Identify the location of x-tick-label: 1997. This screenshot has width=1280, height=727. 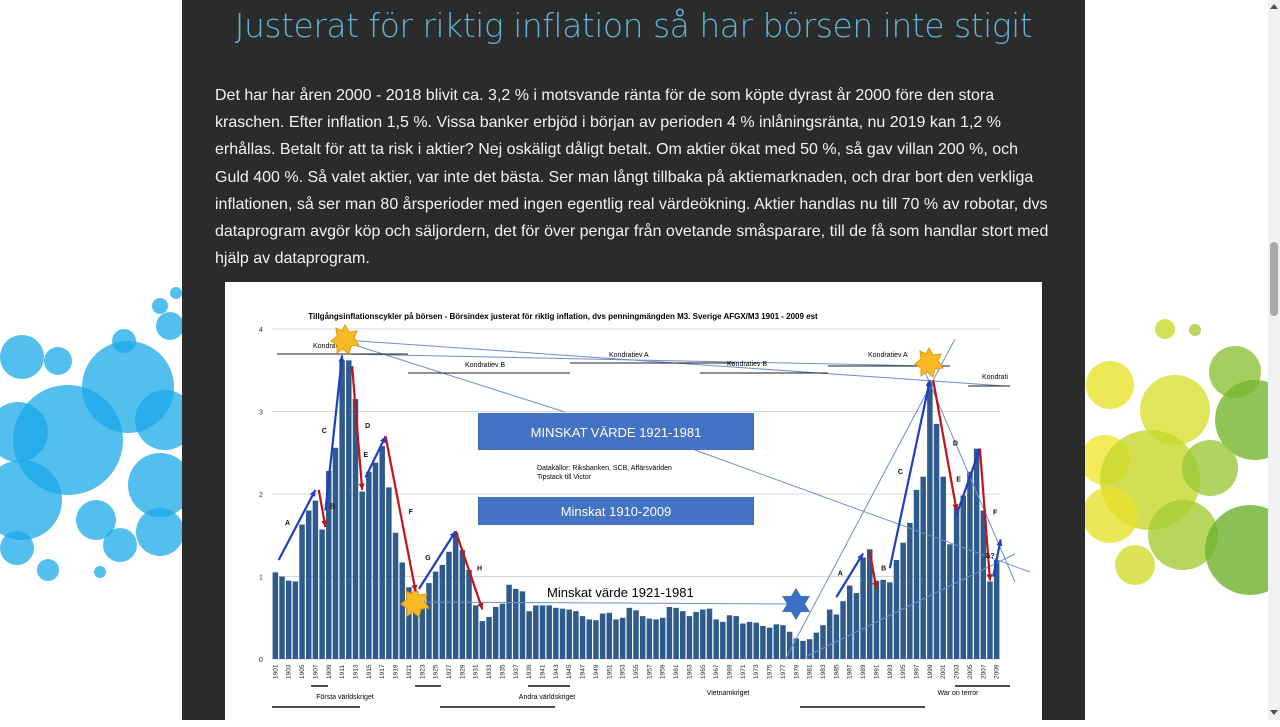
(917, 671).